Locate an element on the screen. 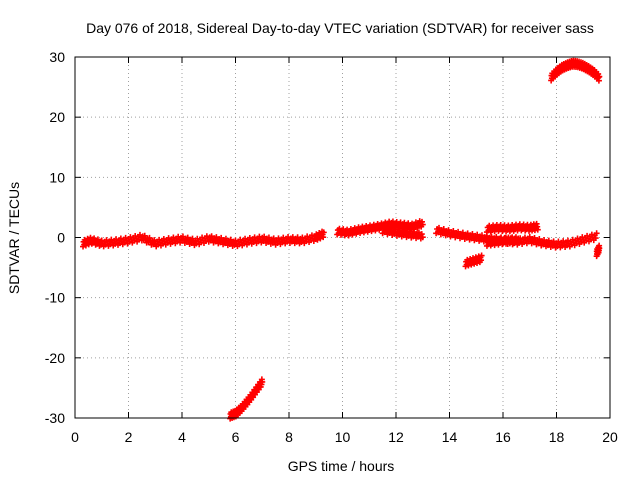 The image size is (640, 480). y-tick-label: 10 is located at coordinates (57, 177).